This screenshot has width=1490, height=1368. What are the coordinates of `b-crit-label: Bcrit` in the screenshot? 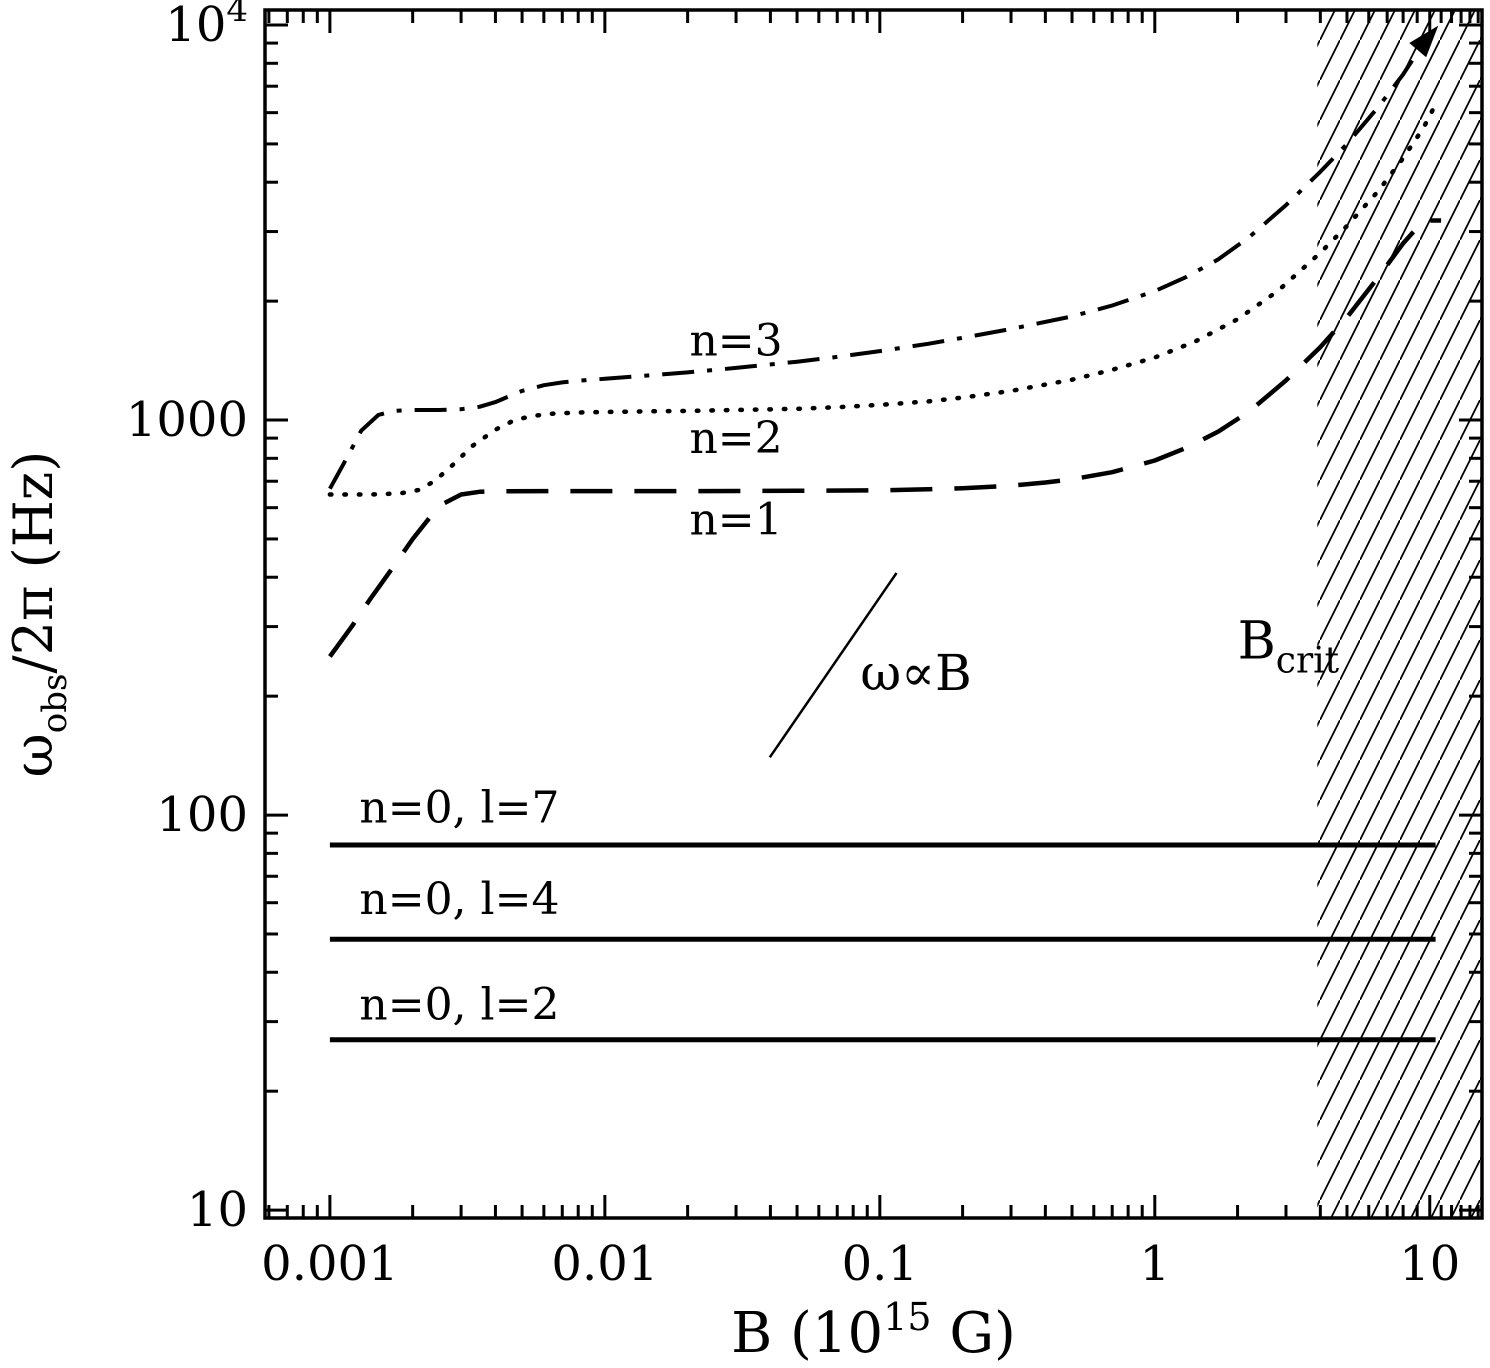 It's located at (1289, 647).